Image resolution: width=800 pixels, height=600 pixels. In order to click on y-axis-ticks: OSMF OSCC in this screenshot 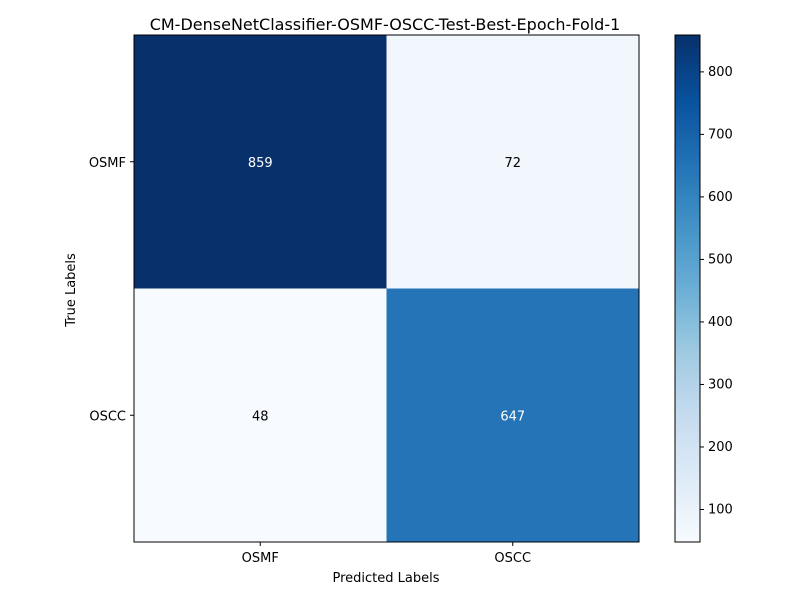, I will do `click(111, 290)`.